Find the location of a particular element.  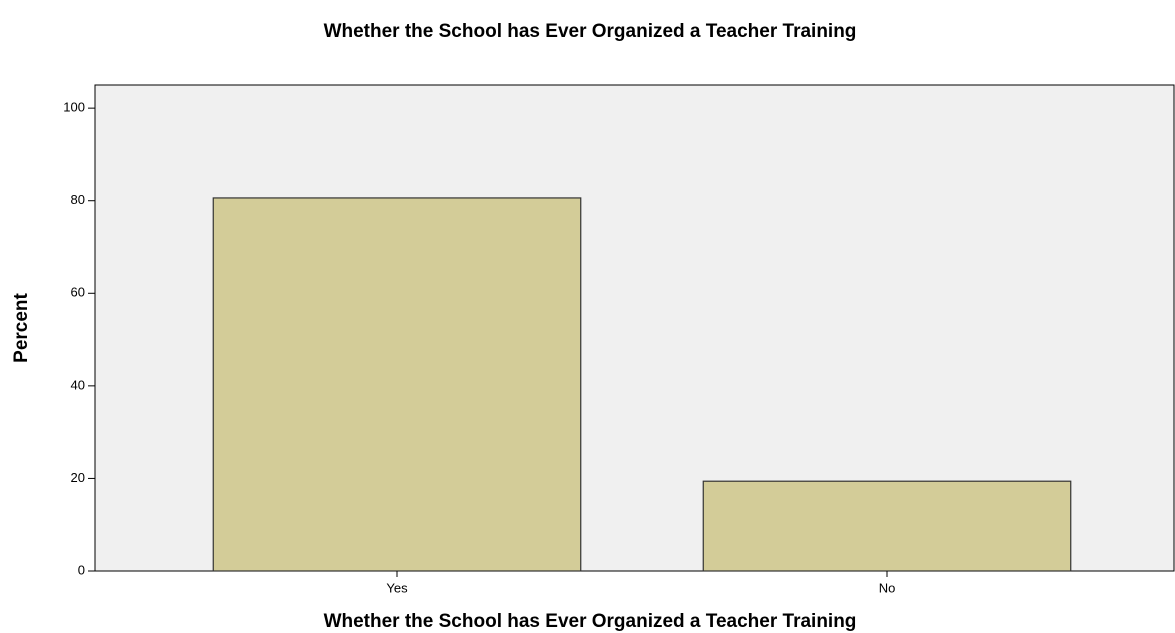

x-tick-label: No is located at coordinates (887, 587).